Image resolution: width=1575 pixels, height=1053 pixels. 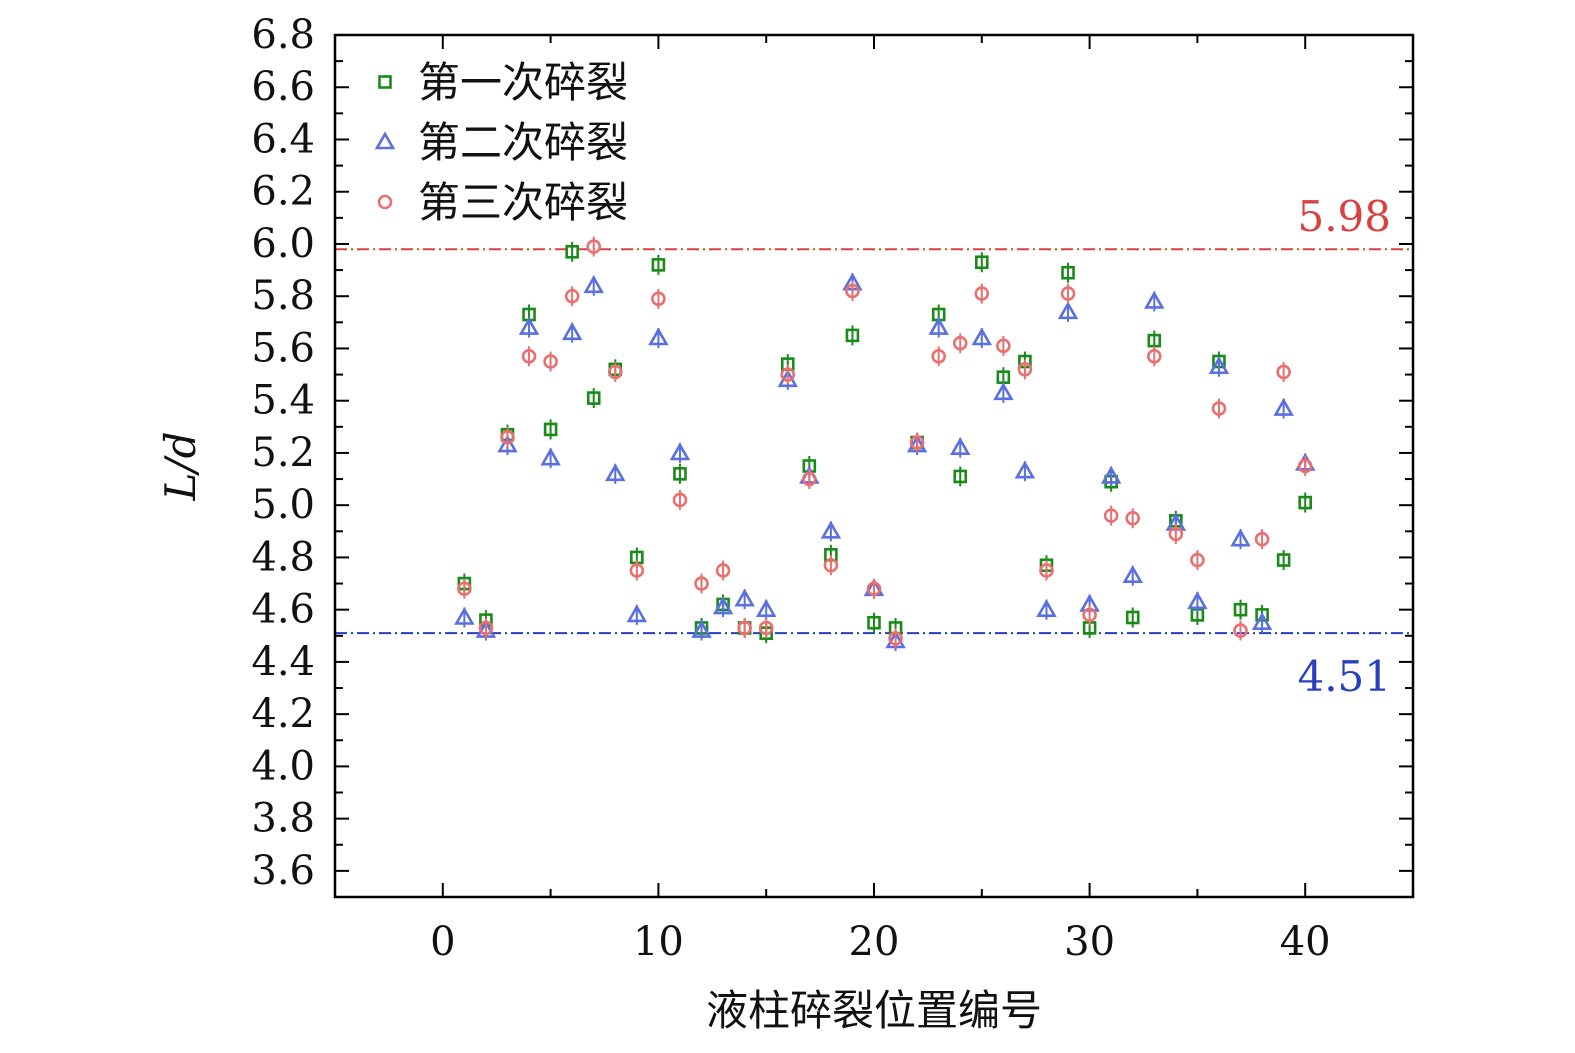 I want to click on y-tick-label: 6.8, so click(x=283, y=35).